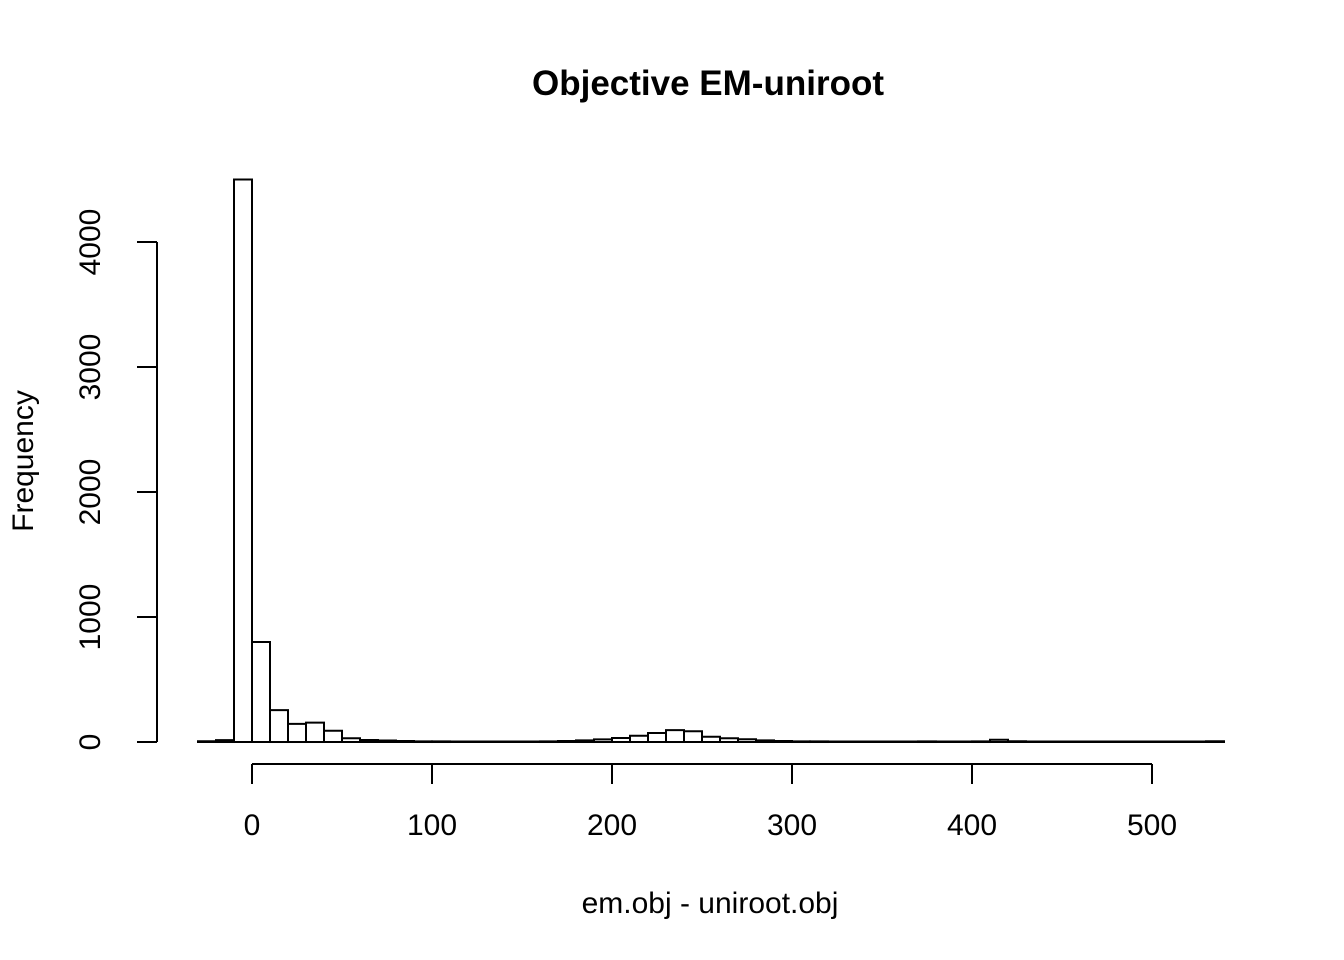 The height and width of the screenshot is (960, 1344). What do you see at coordinates (432, 825) in the screenshot?
I see `x-tick-label: 100` at bounding box center [432, 825].